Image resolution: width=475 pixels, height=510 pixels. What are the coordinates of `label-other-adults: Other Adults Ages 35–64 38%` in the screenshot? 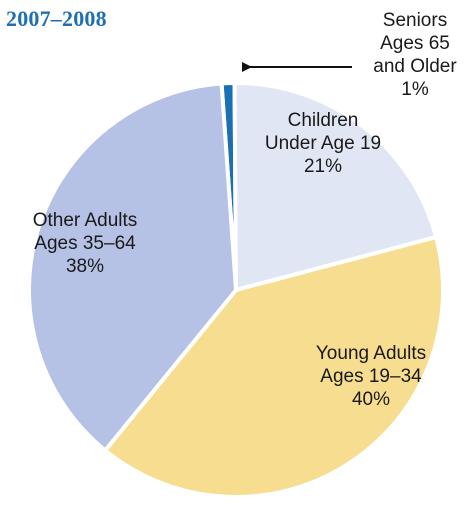 It's located at (85, 243).